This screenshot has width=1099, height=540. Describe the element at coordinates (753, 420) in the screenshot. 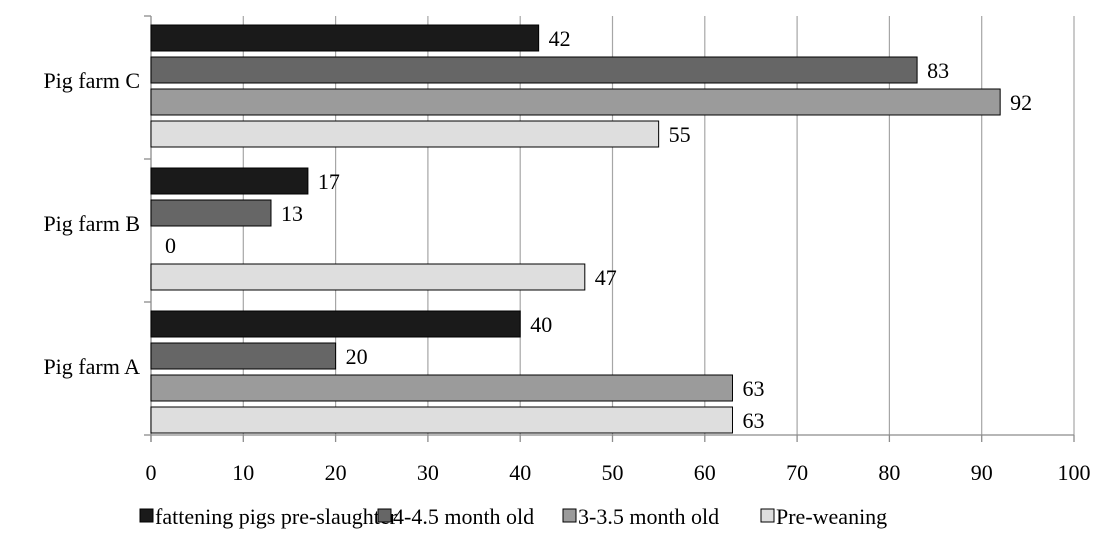

I see `data-label-2-3: 63` at that location.